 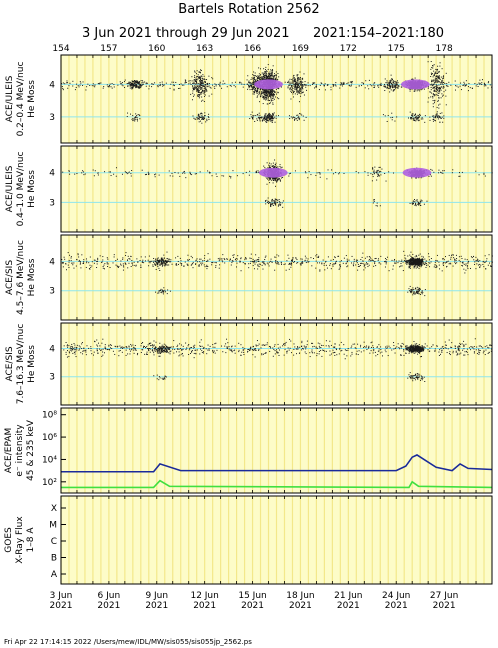 What do you see at coordinates (52, 292) in the screenshot?
I see `y-tick-label: 3` at bounding box center [52, 292].